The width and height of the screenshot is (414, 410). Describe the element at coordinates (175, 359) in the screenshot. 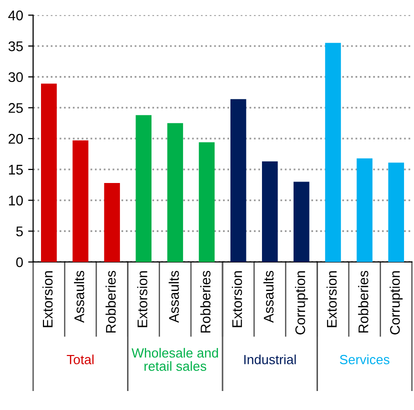

I see `text: Wholesale and retail sales` at that location.